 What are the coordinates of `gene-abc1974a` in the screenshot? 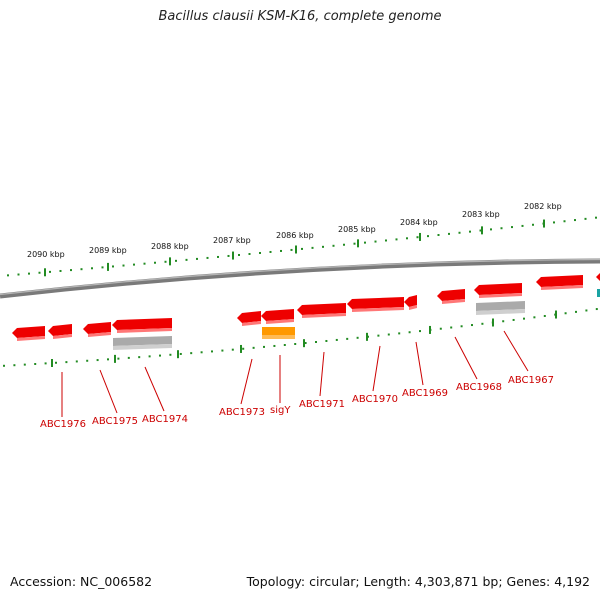 It's located at (97, 329).